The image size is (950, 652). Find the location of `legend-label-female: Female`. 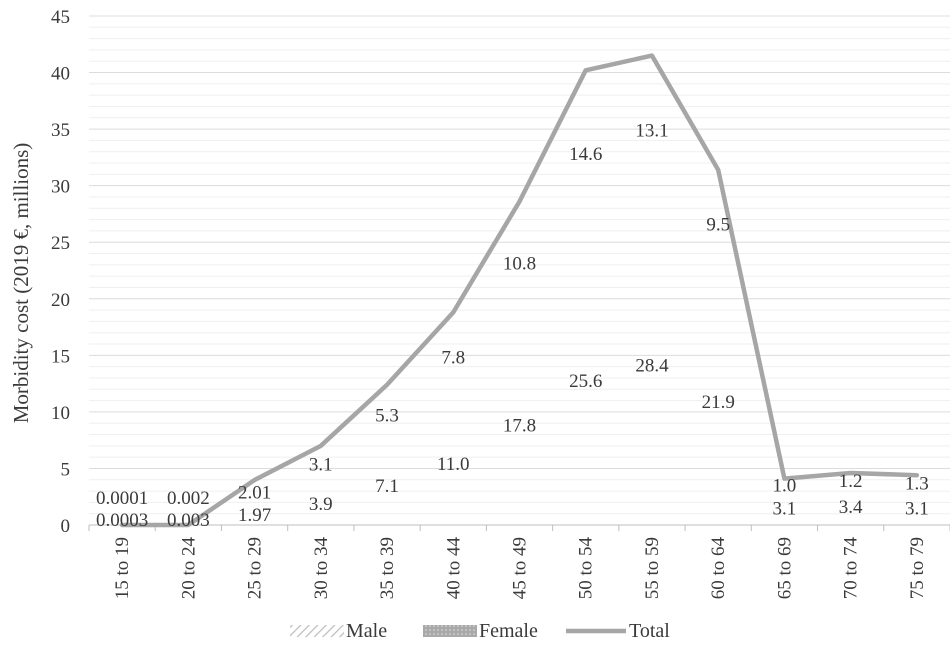

legend-label-female: Female is located at coordinates (508, 631).